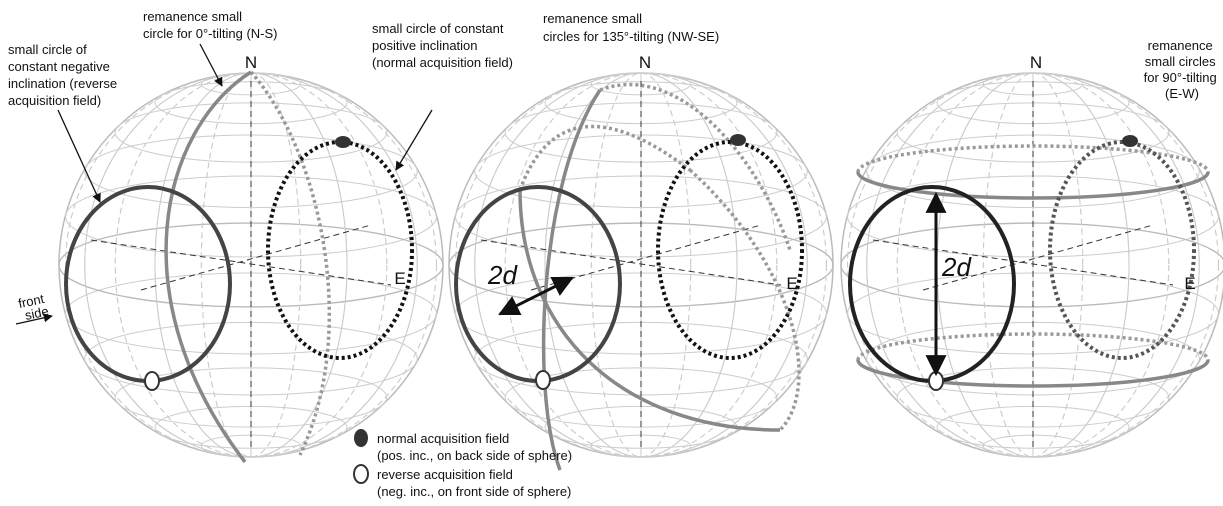 The height and width of the screenshot is (506, 1223). Describe the element at coordinates (361, 474) in the screenshot. I see `legend-reverse-symbol` at that location.